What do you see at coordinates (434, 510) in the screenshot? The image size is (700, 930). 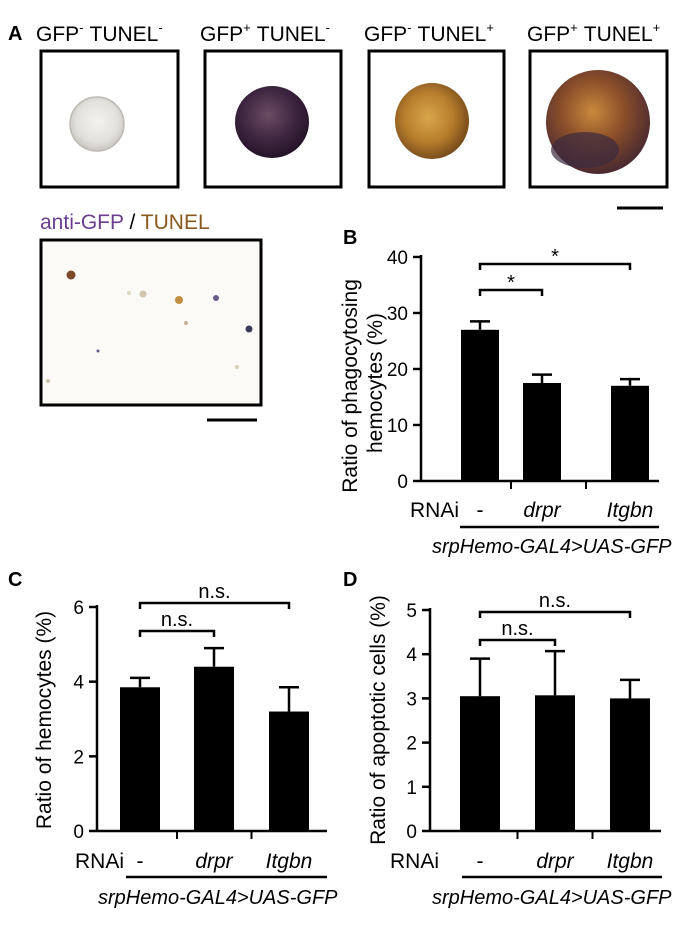 I see `panel-b-rnai-label: RNAi` at bounding box center [434, 510].